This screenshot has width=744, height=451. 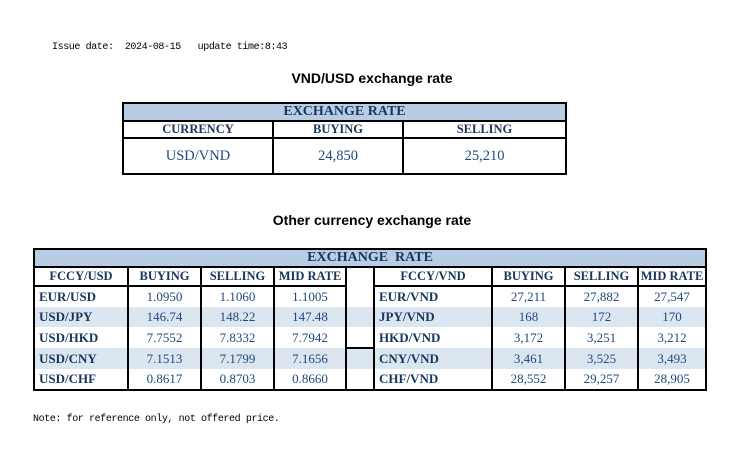 What do you see at coordinates (672, 337) in the screenshot?
I see `mid-rate-cell: 3,212` at bounding box center [672, 337].